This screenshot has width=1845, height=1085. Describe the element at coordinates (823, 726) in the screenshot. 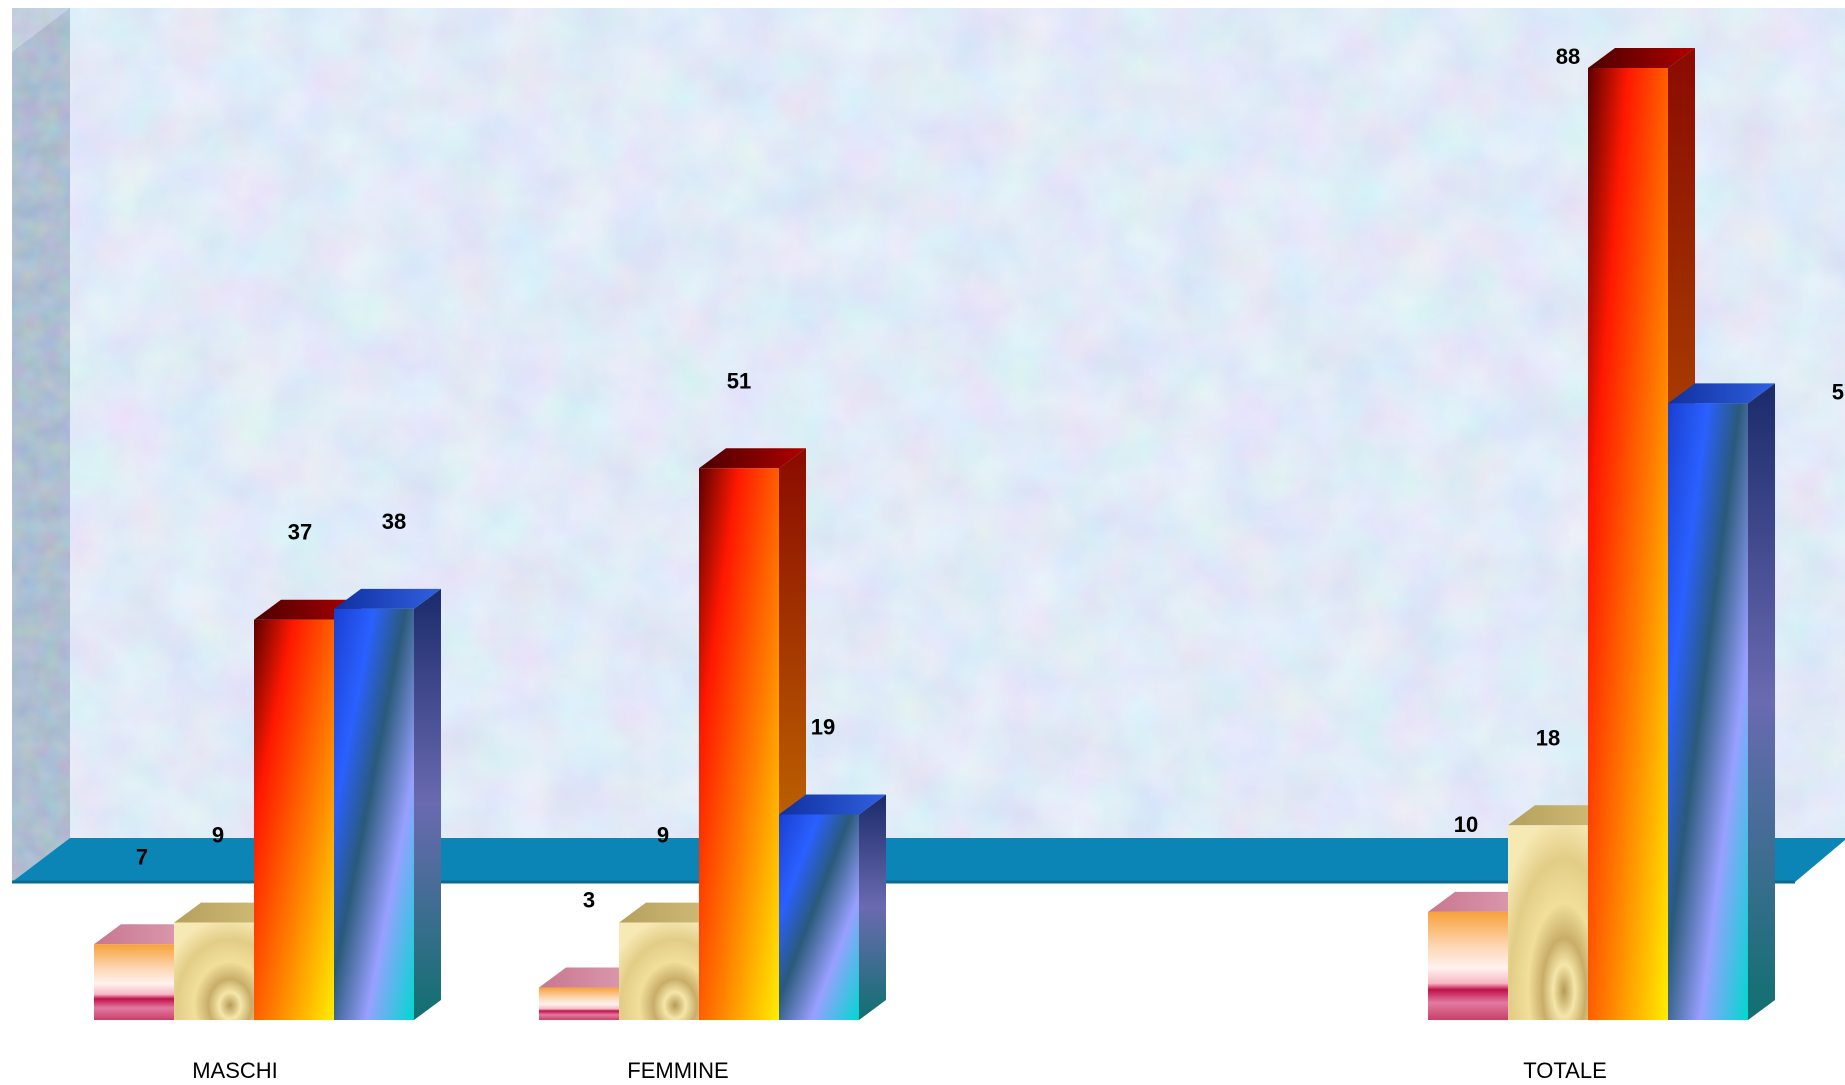

I see `value-label-femmine-s4: 19` at that location.